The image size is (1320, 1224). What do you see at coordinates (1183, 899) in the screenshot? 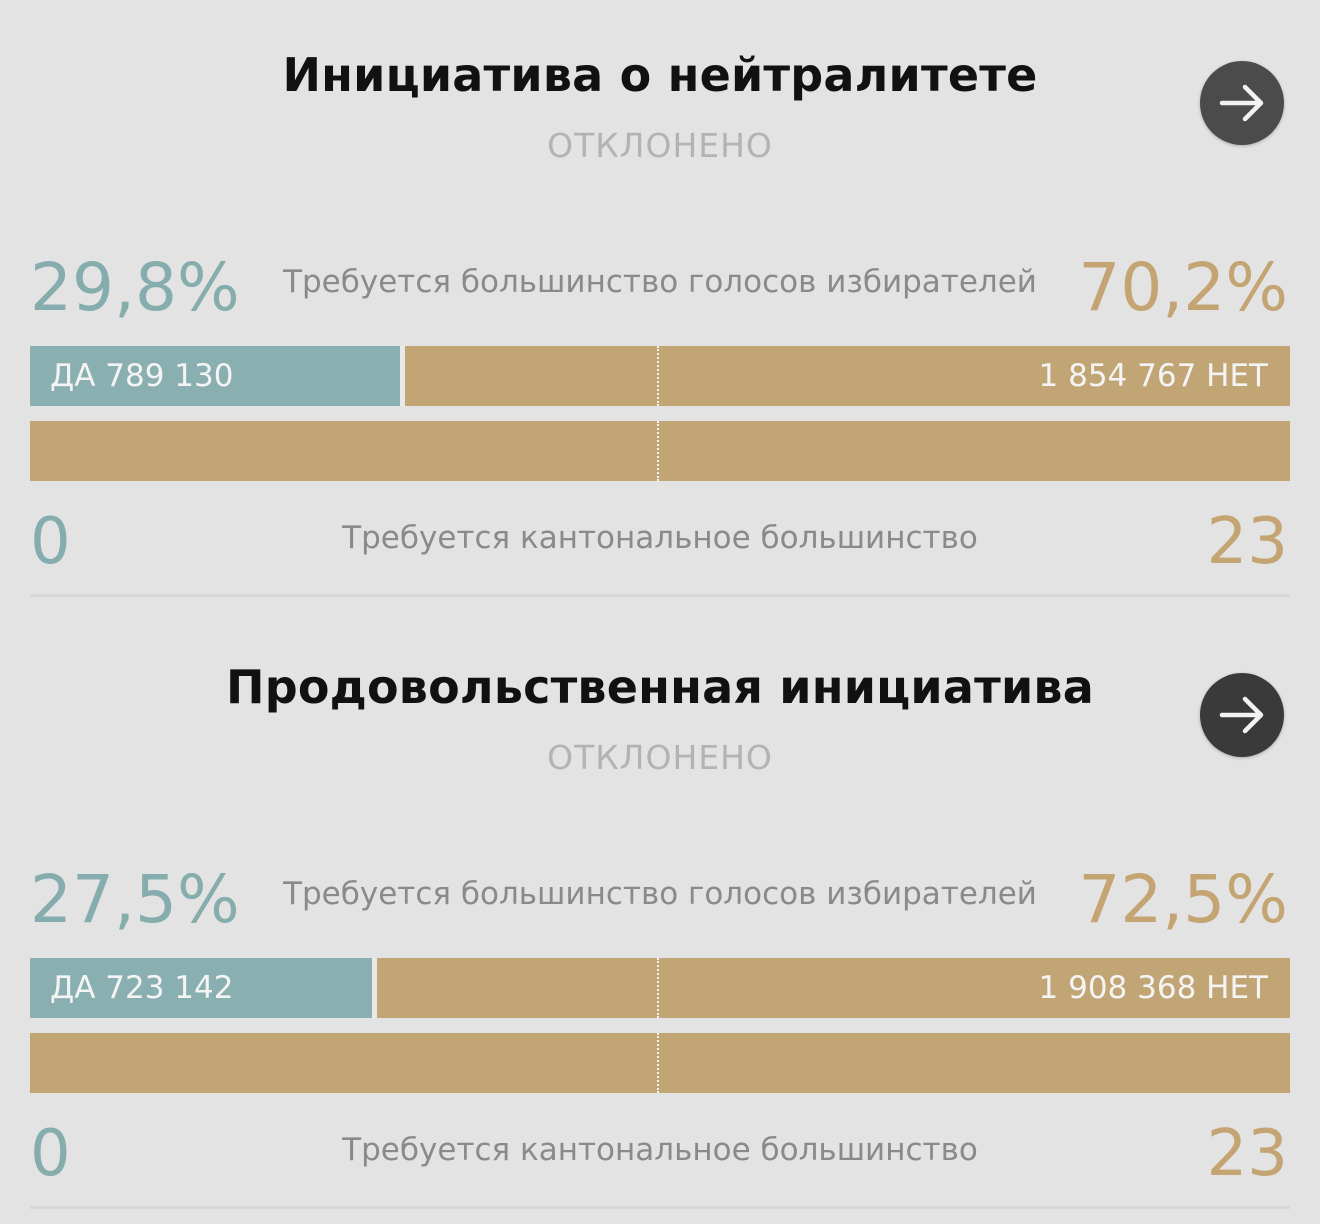
I see `no-percent: 72,5%` at bounding box center [1183, 899].